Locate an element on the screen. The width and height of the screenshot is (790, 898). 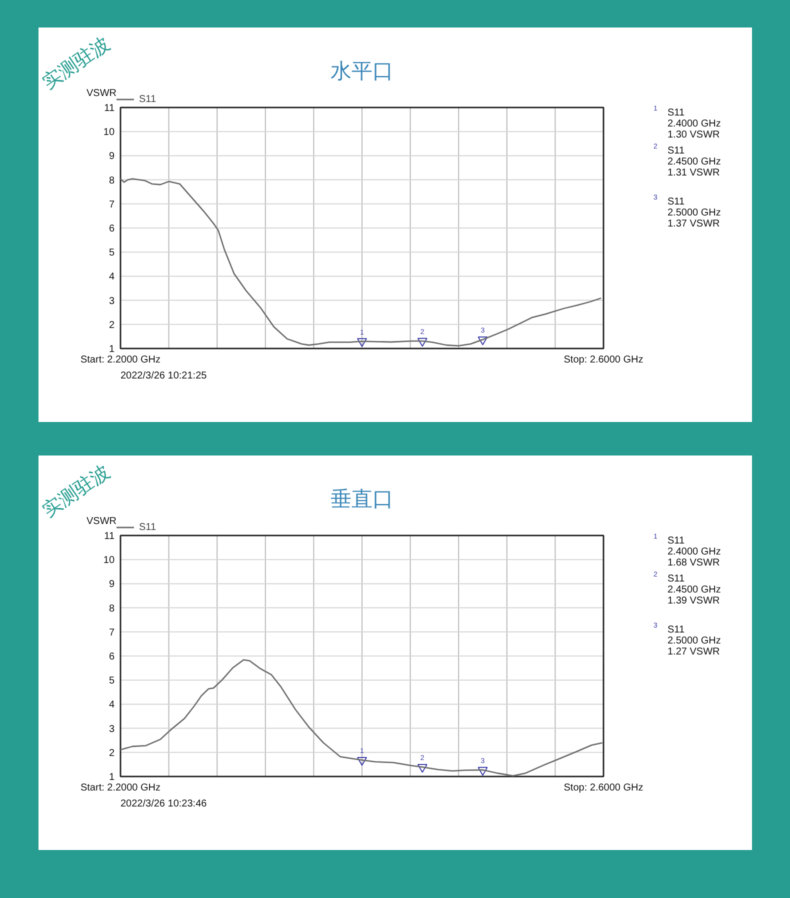
text: 2022/3/26 10:23:46 is located at coordinates (164, 804).